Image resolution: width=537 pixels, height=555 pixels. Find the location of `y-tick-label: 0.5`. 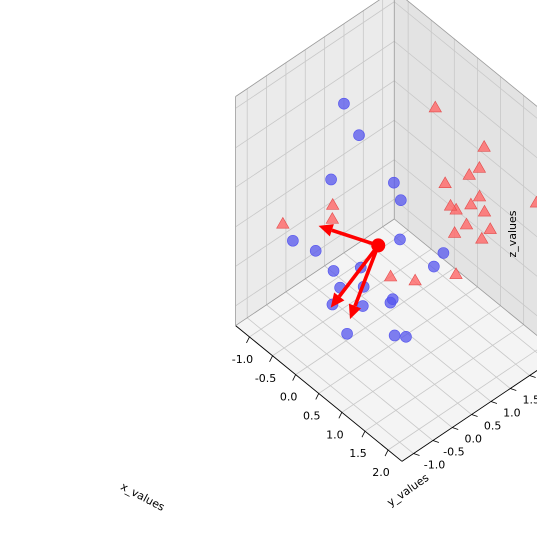

y-tick-label: 0.5 is located at coordinates (493, 426).